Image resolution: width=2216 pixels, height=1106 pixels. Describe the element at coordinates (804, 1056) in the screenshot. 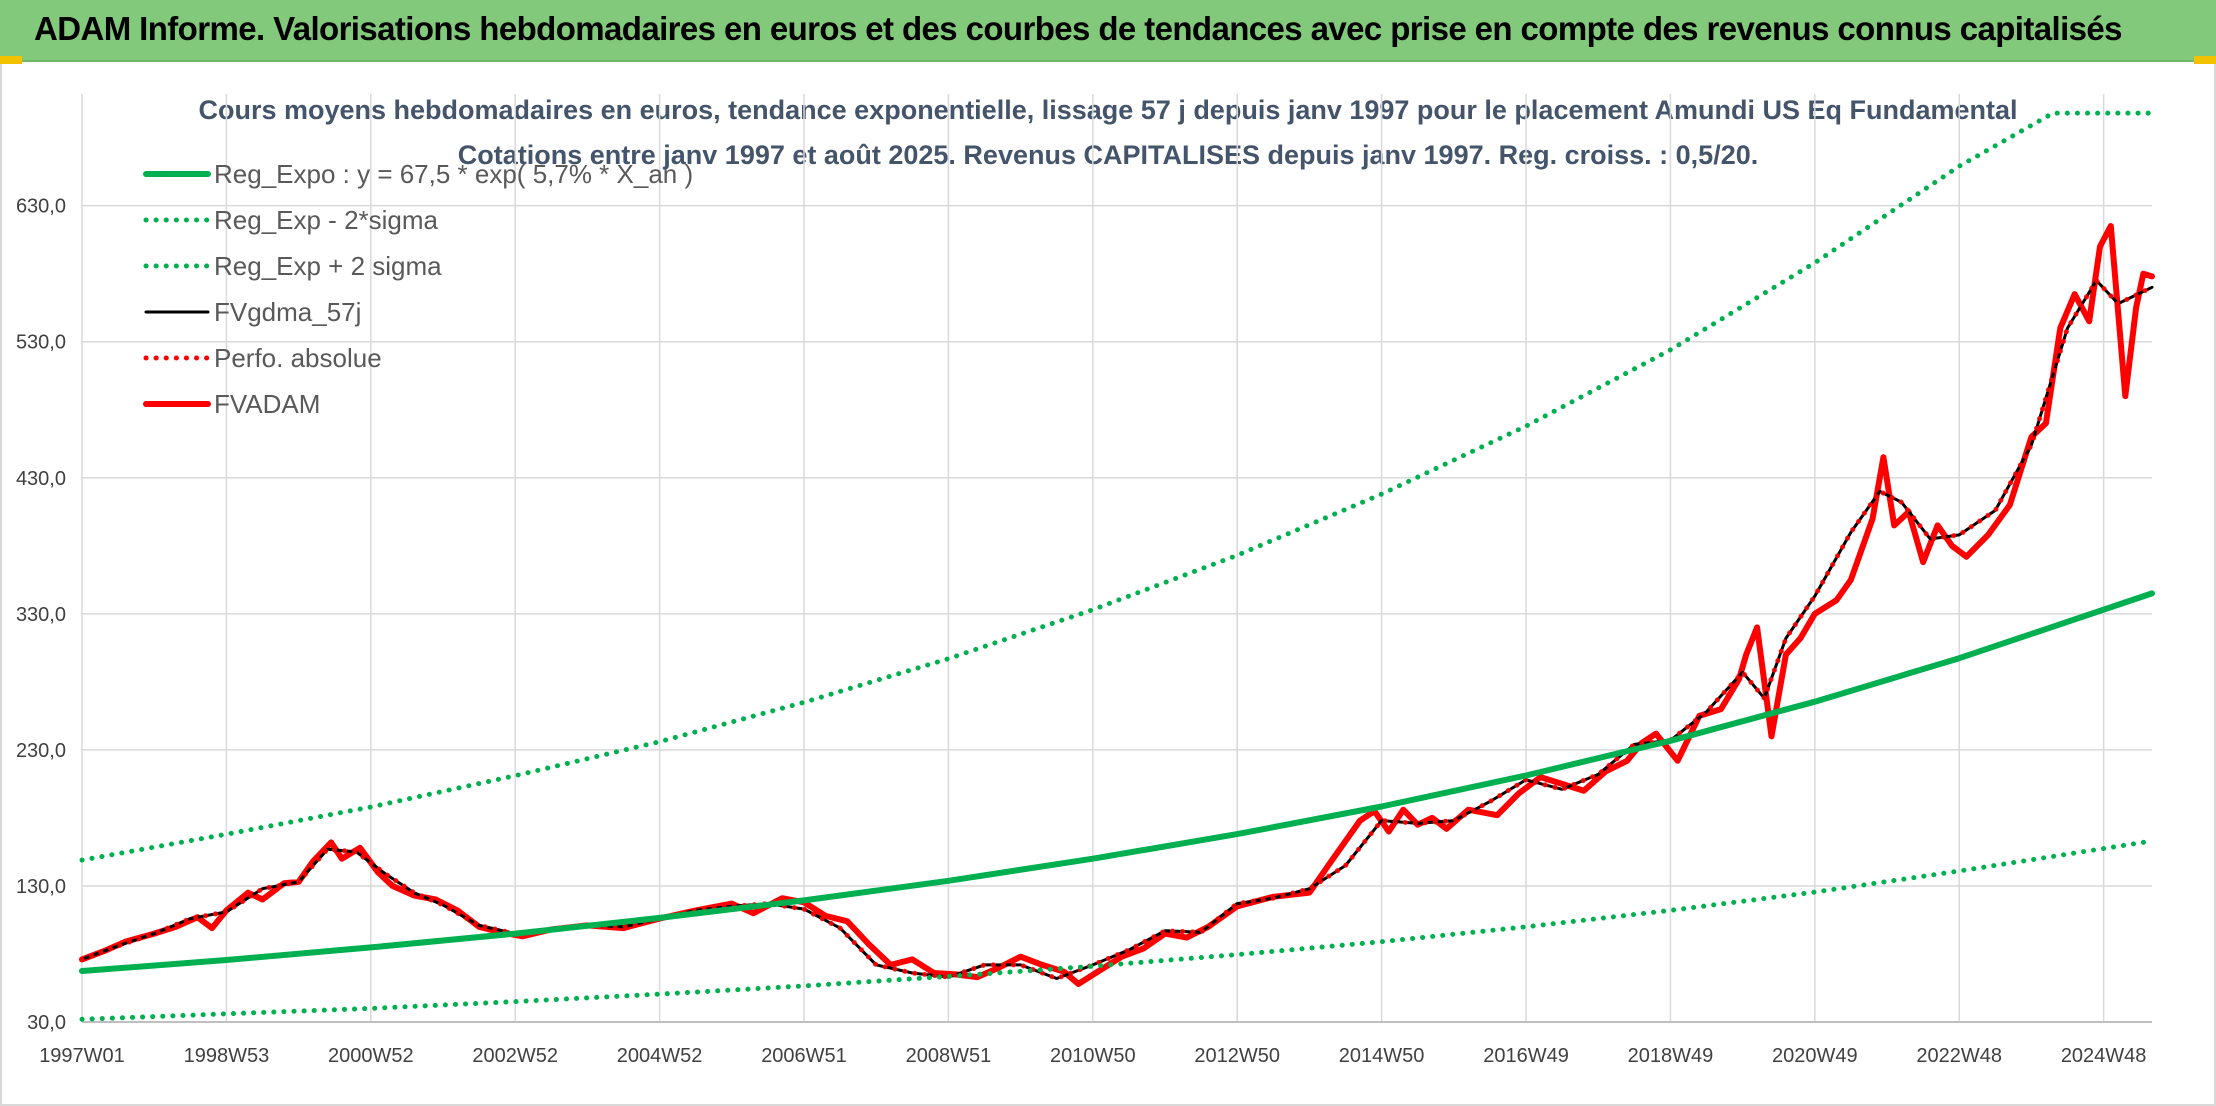

I see `x-tick-label: 2006W51` at that location.